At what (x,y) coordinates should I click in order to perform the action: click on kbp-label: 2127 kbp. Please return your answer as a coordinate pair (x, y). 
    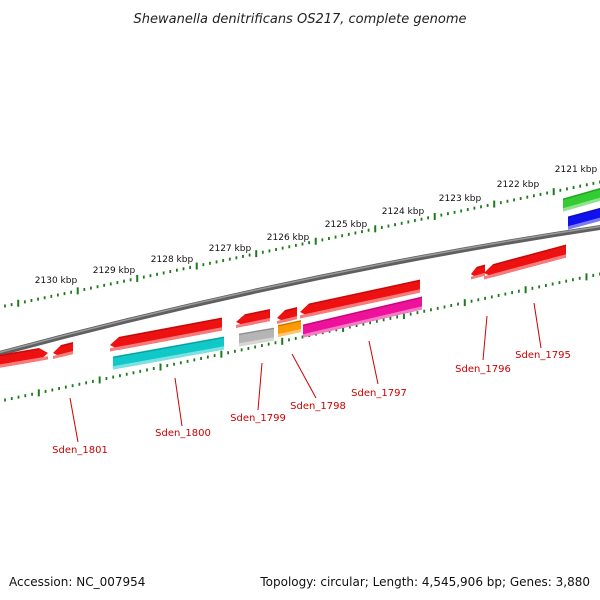
    Looking at the image, I should click on (230, 249).